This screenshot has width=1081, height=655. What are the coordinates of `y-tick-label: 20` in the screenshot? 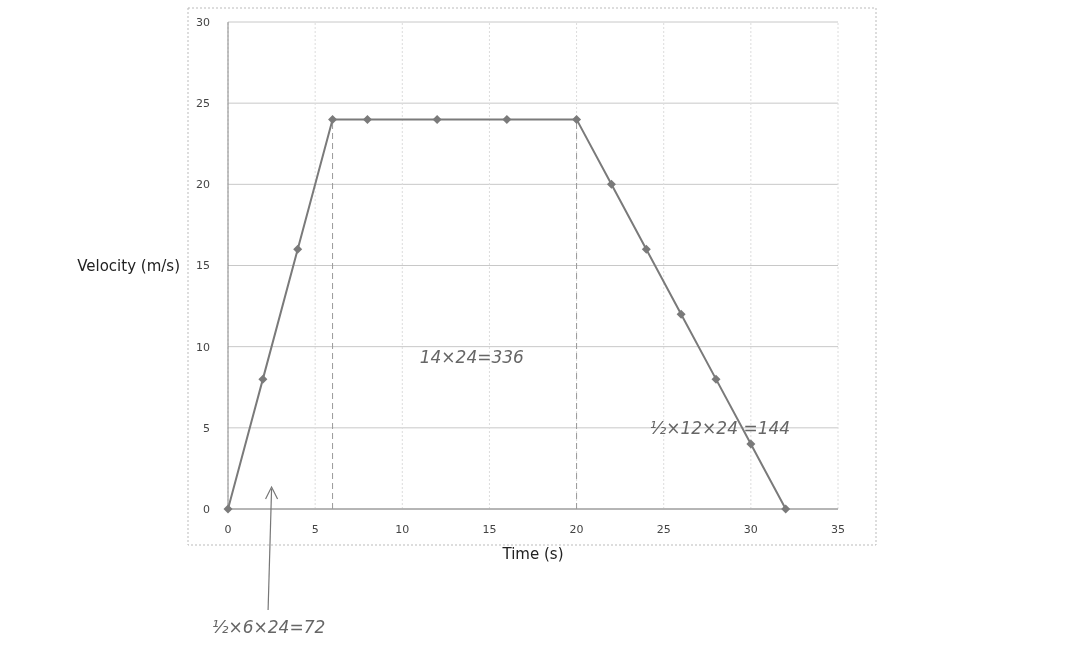 It's located at (203, 185).